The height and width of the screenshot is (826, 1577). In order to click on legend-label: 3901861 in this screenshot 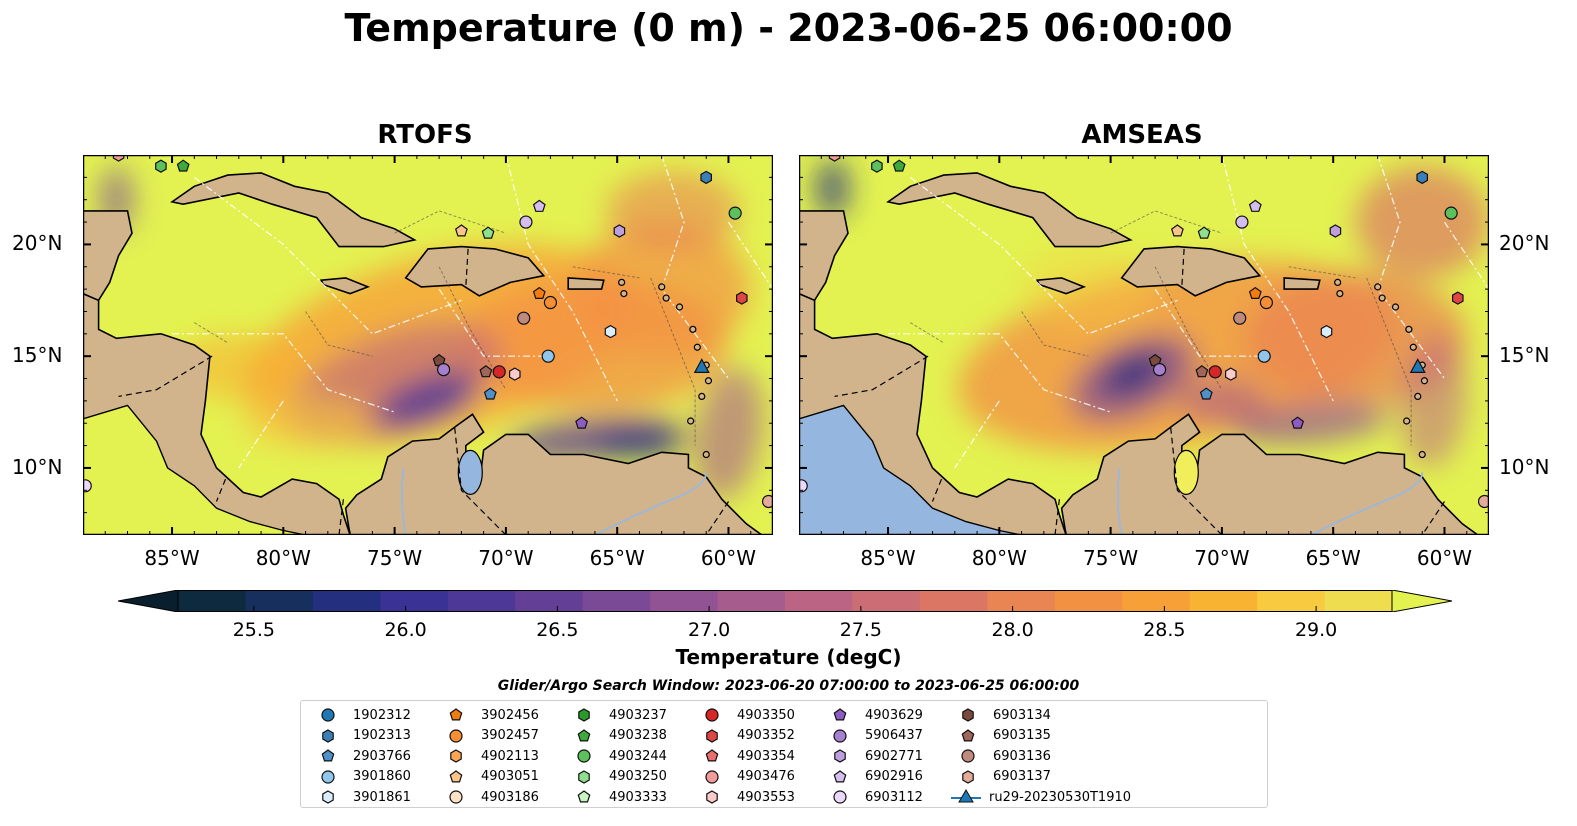, I will do `click(382, 797)`.